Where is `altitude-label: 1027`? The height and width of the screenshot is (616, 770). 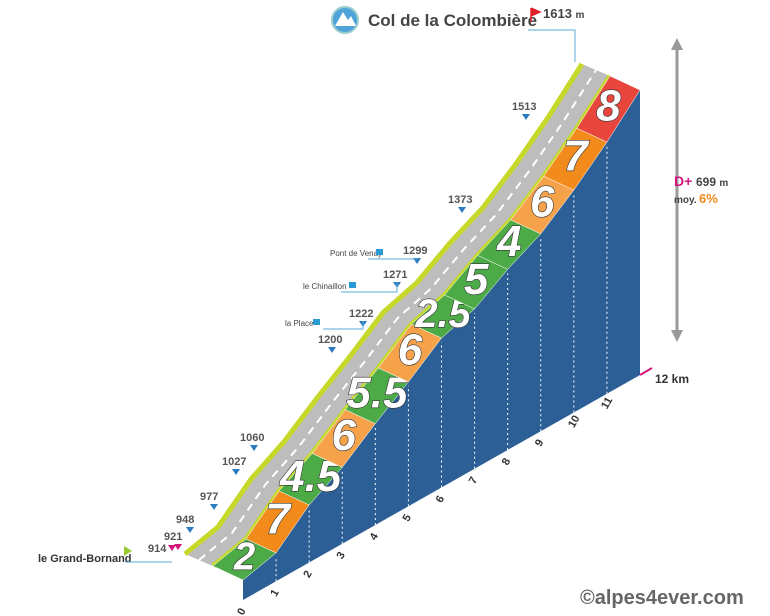 altitude-label: 1027 is located at coordinates (234, 462).